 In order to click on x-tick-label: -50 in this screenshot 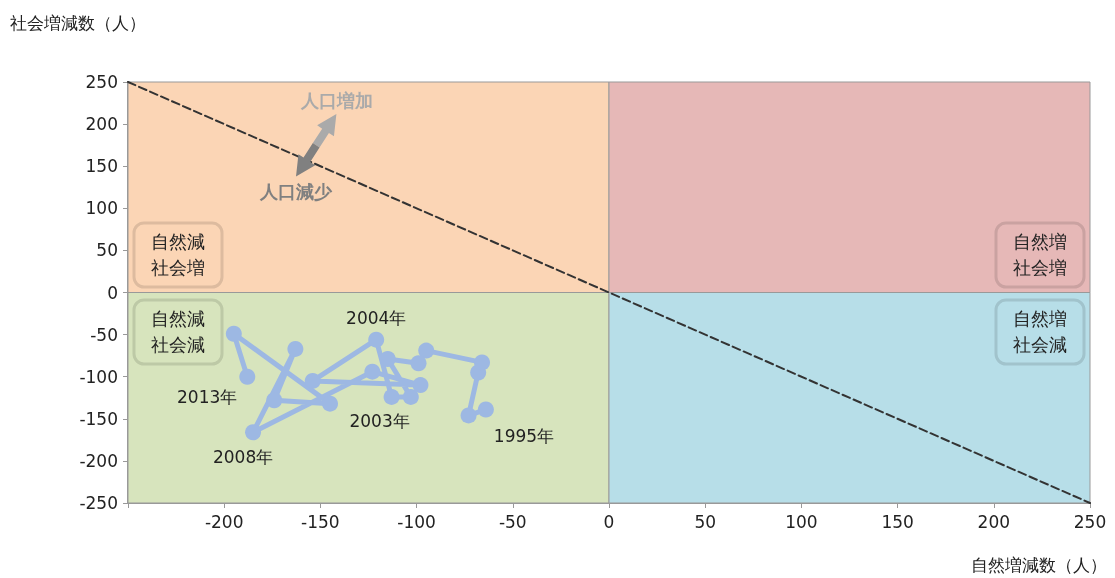, I will do `click(512, 521)`.